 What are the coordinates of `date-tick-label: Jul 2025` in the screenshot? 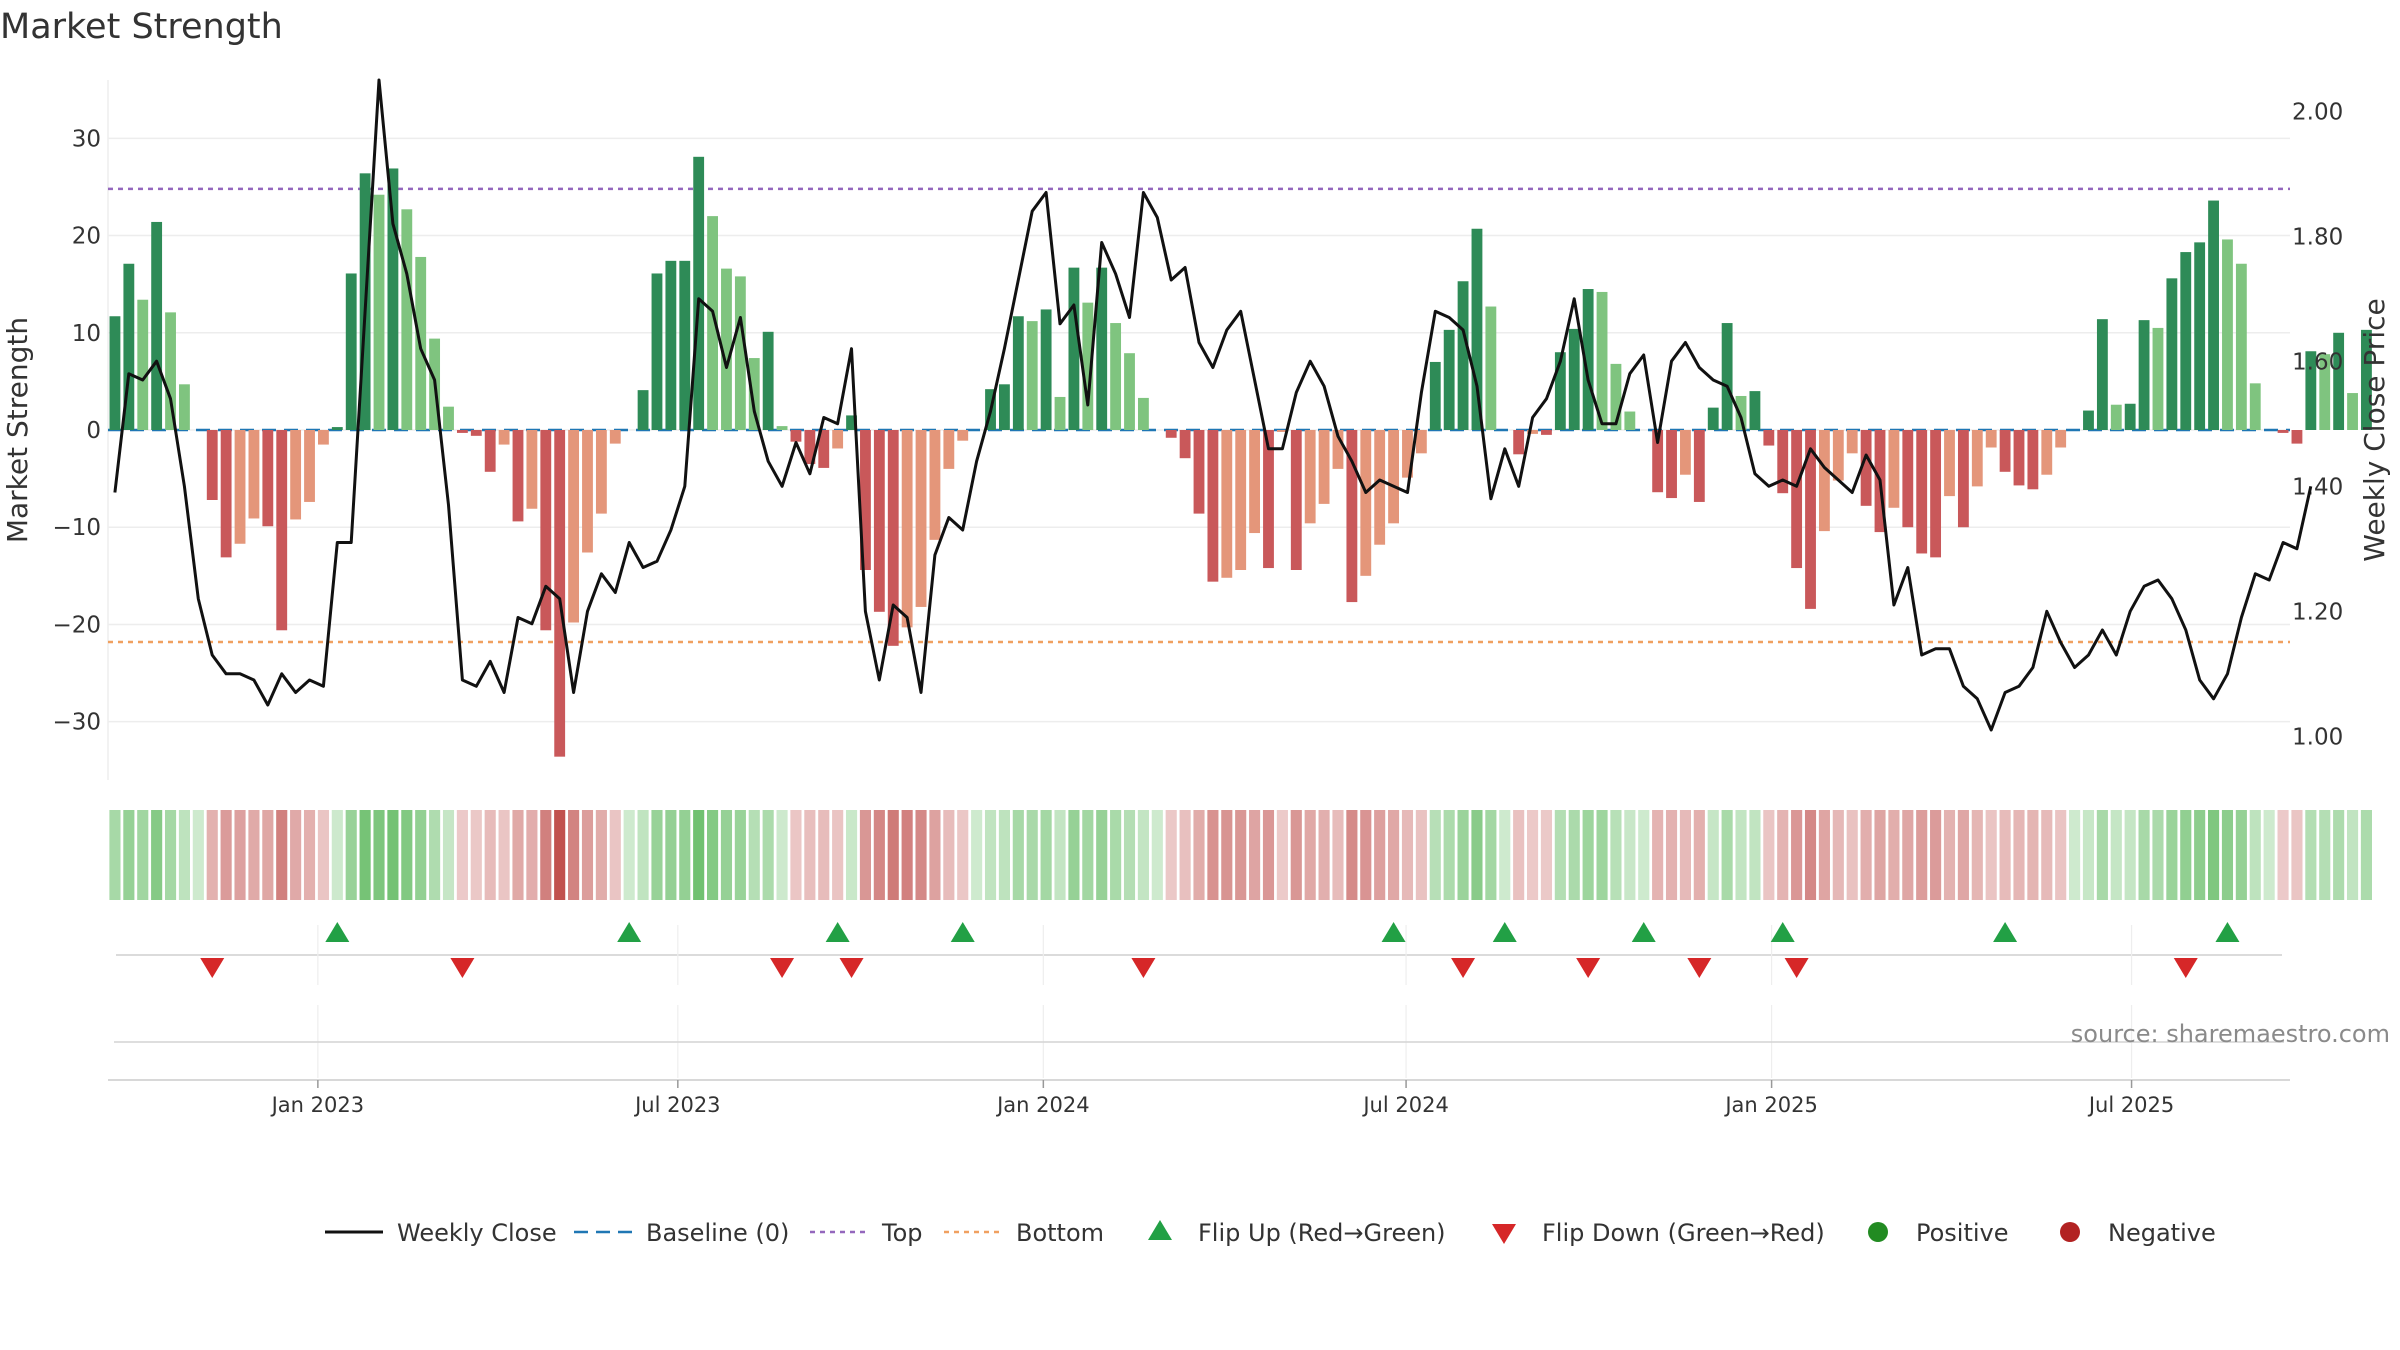 It's located at (2130, 1105).